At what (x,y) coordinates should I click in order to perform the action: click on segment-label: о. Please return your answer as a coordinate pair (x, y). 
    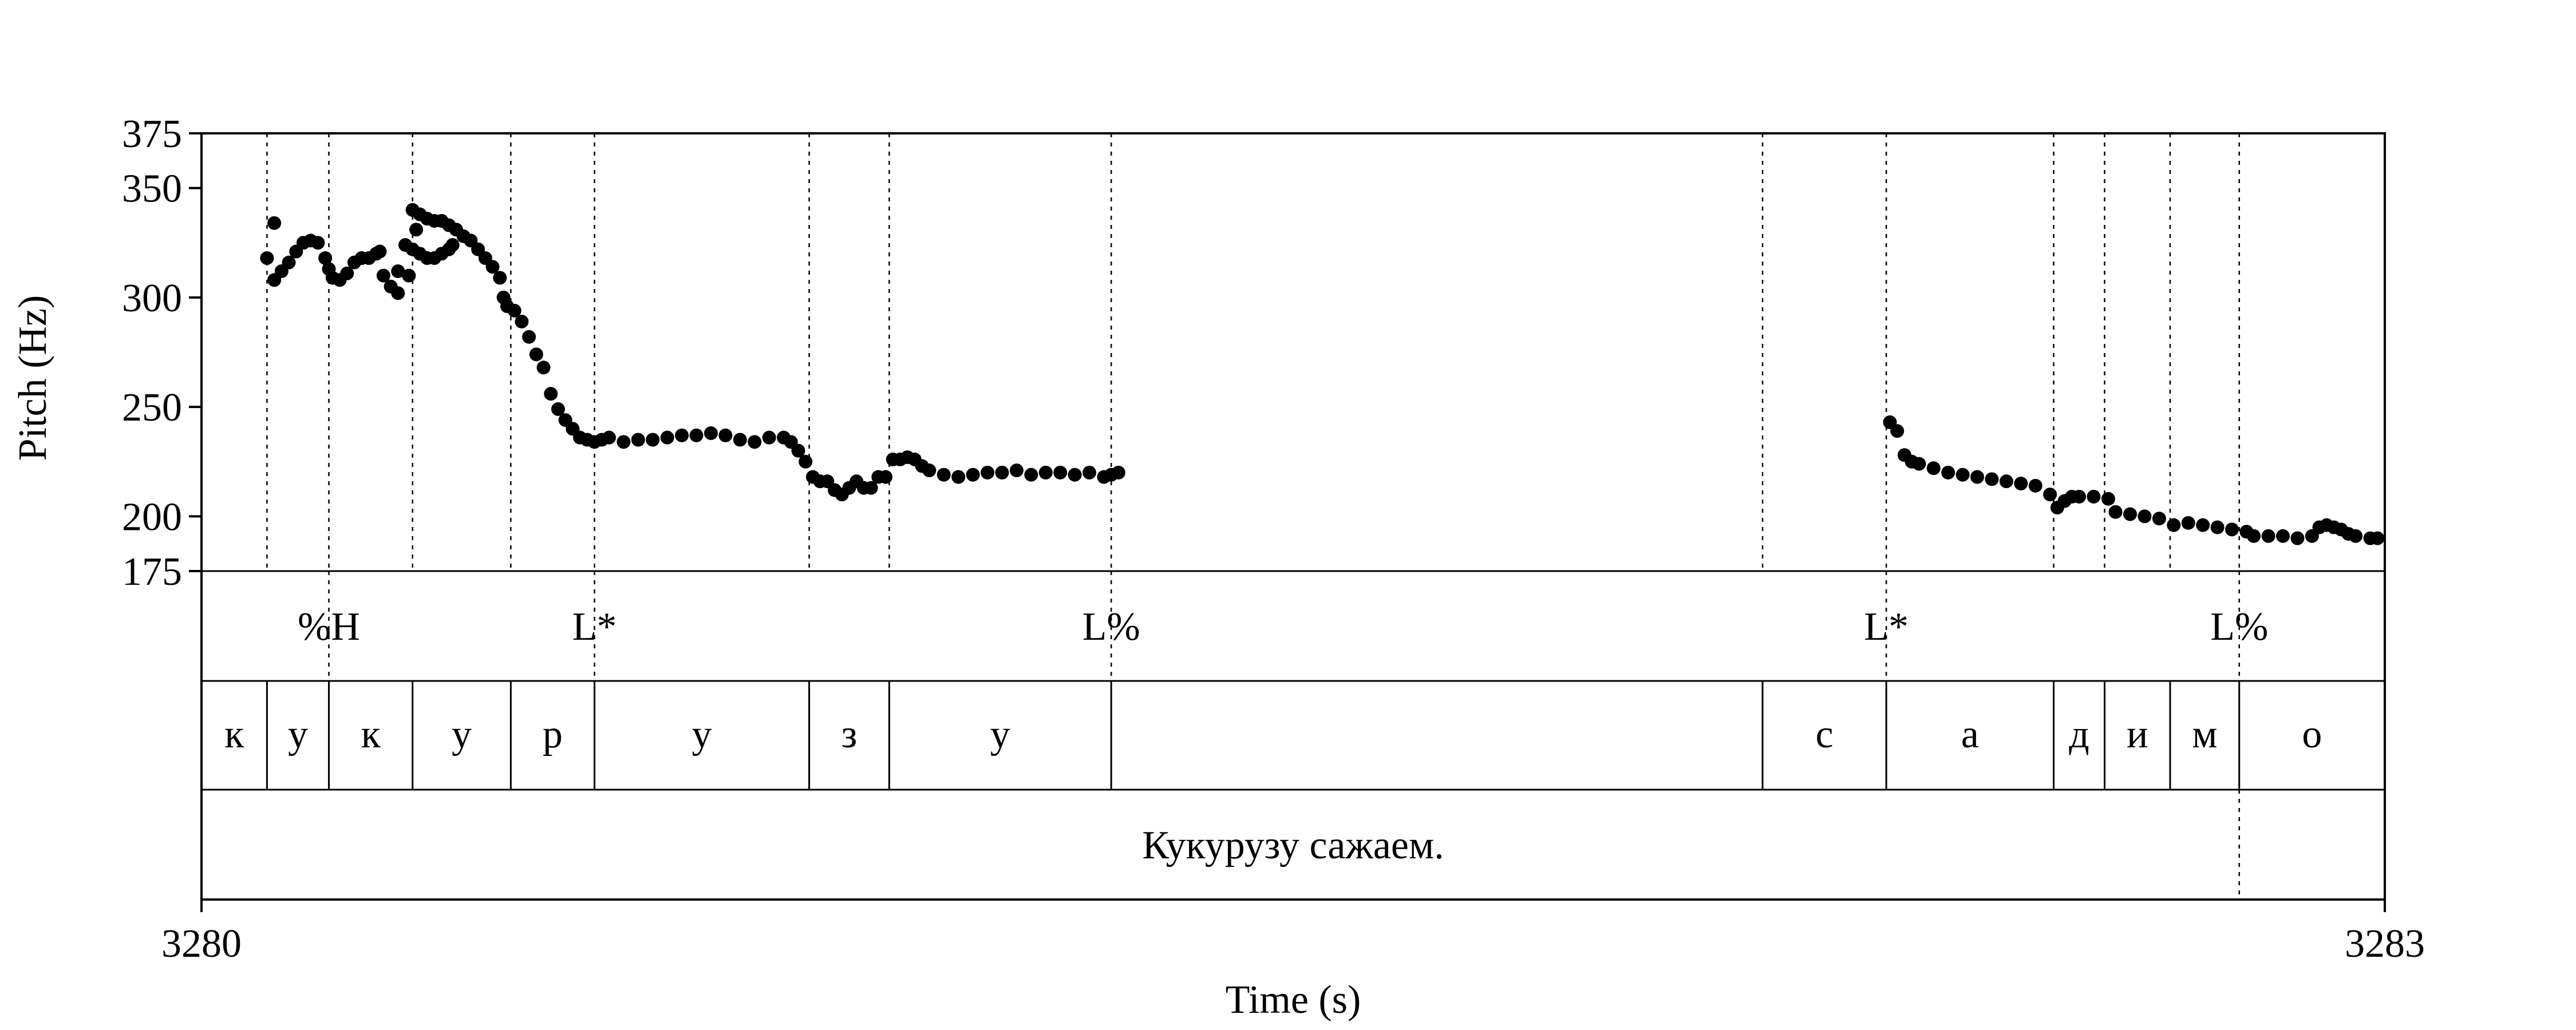
    Looking at the image, I should click on (2312, 734).